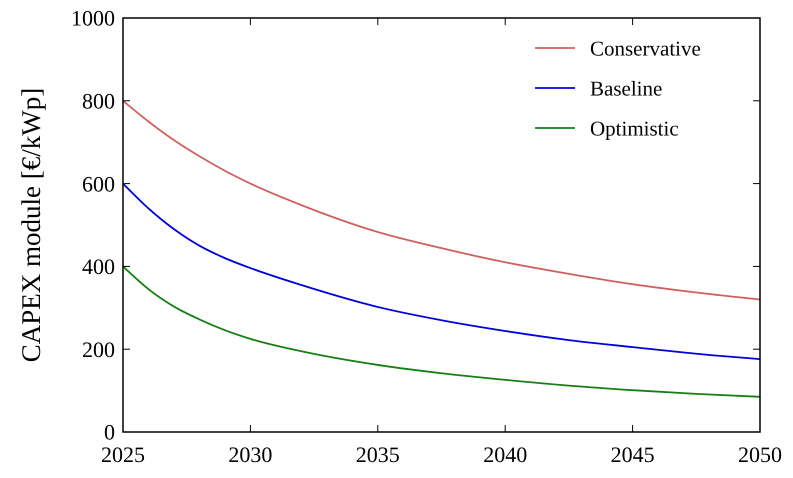 This screenshot has height=478, width=793. Describe the element at coordinates (31, 225) in the screenshot. I see `y-axis-title: CAPEX module [€/kWp]` at that location.